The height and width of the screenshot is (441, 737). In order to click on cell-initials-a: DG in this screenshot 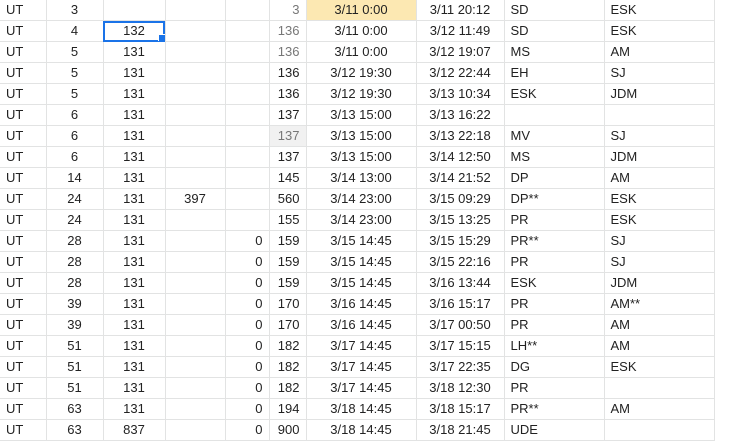, I will do `click(554, 367)`.